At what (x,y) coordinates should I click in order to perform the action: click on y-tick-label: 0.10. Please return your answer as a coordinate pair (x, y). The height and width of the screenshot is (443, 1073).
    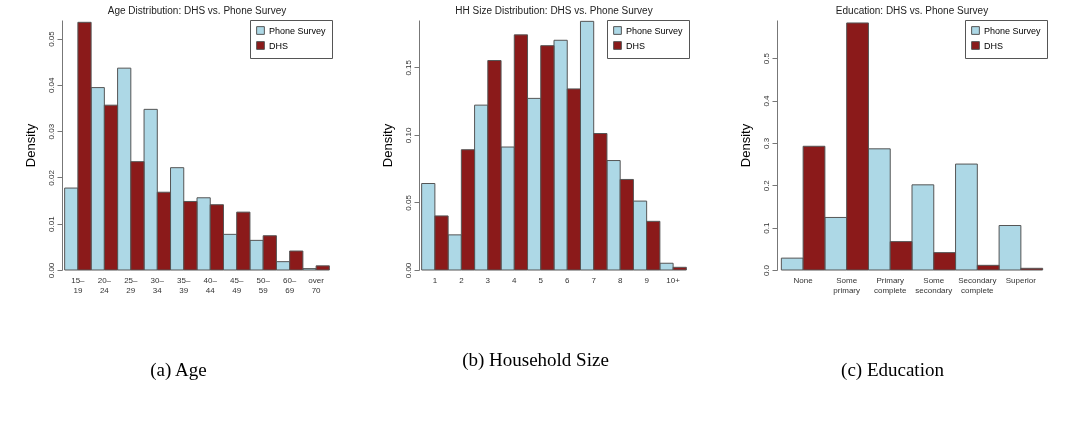
    Looking at the image, I should click on (408, 135).